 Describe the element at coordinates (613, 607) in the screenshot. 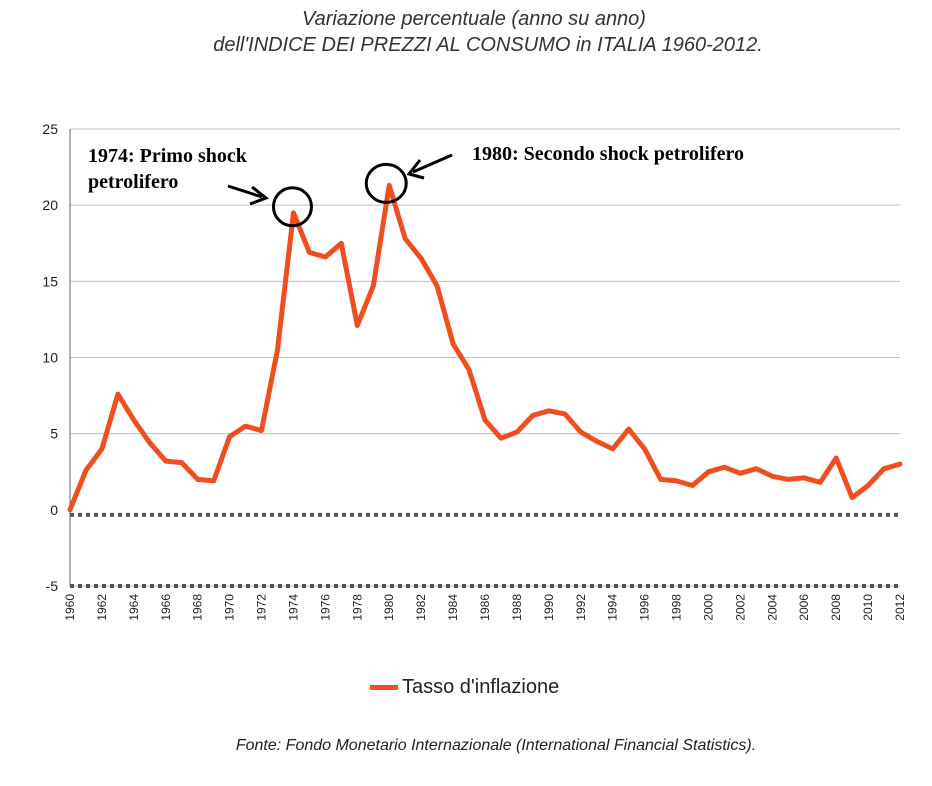

I see `x-tick-label: 1994` at that location.